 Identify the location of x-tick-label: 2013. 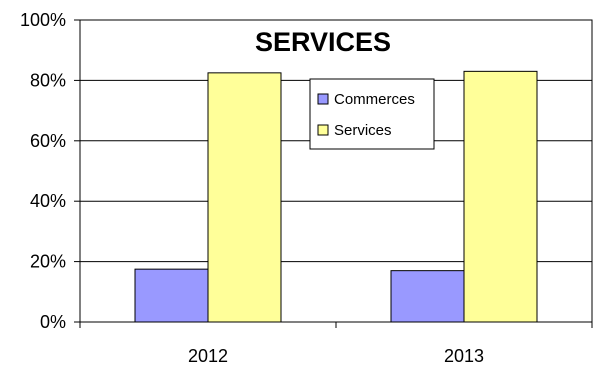
(464, 356).